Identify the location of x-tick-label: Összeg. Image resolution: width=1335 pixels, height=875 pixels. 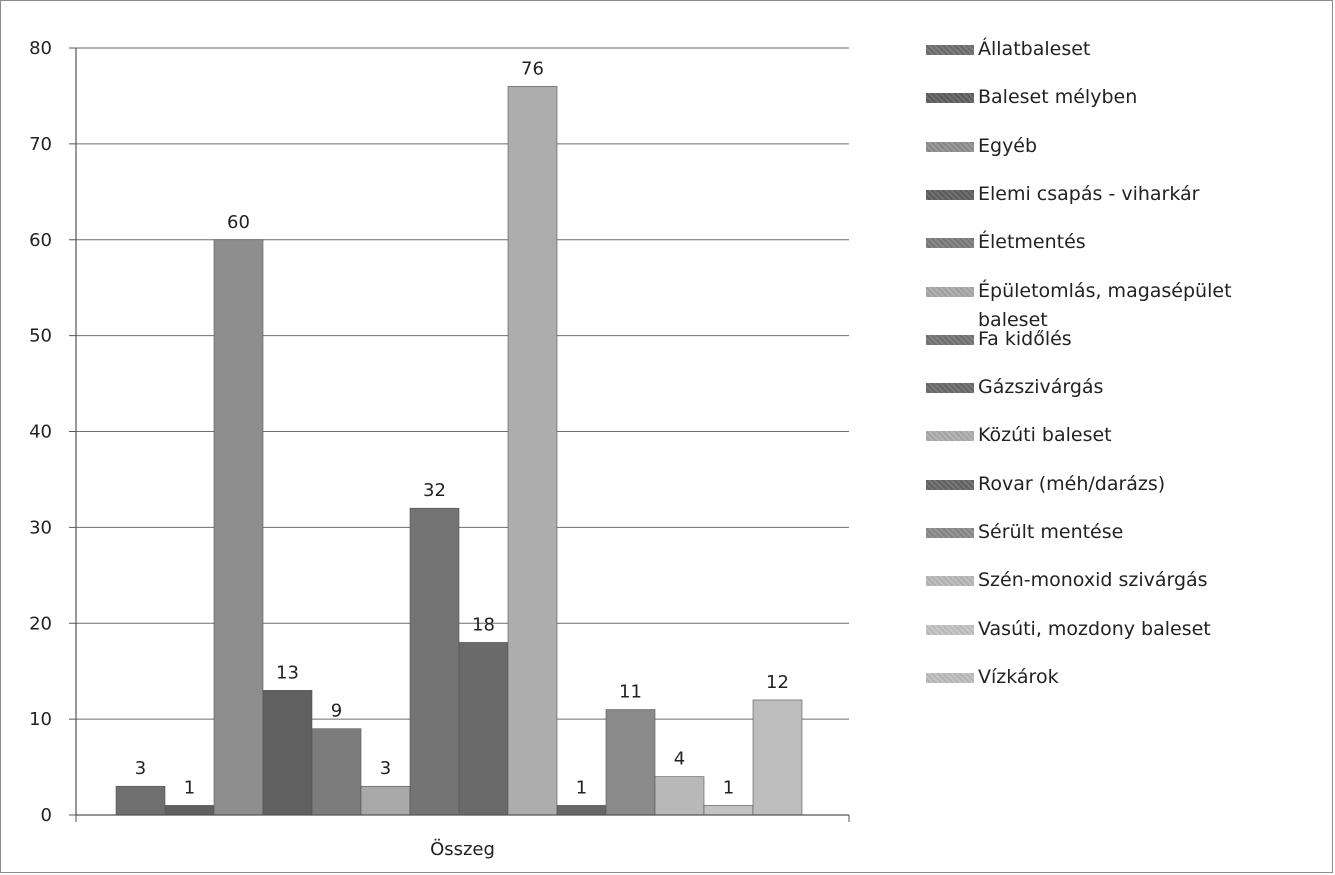
(462, 849).